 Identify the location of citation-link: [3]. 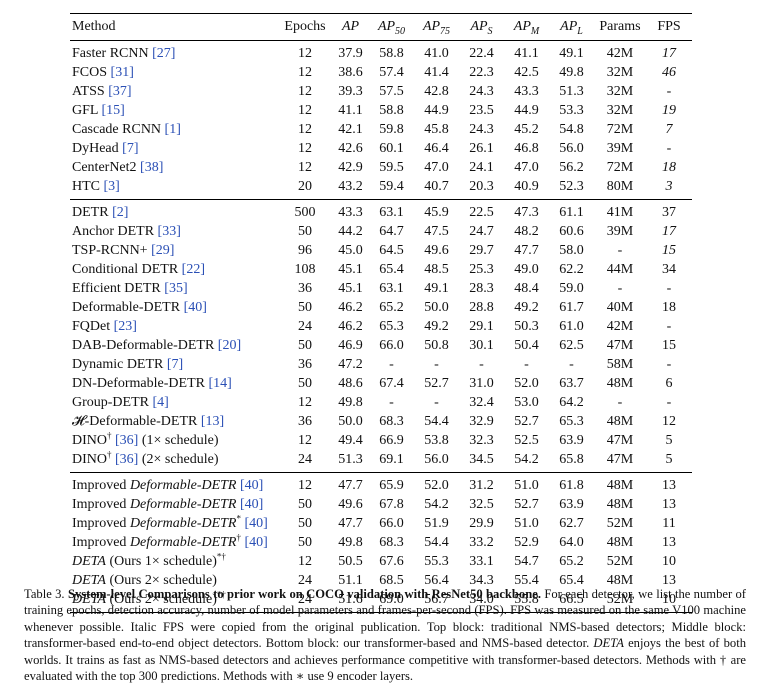
(111, 186).